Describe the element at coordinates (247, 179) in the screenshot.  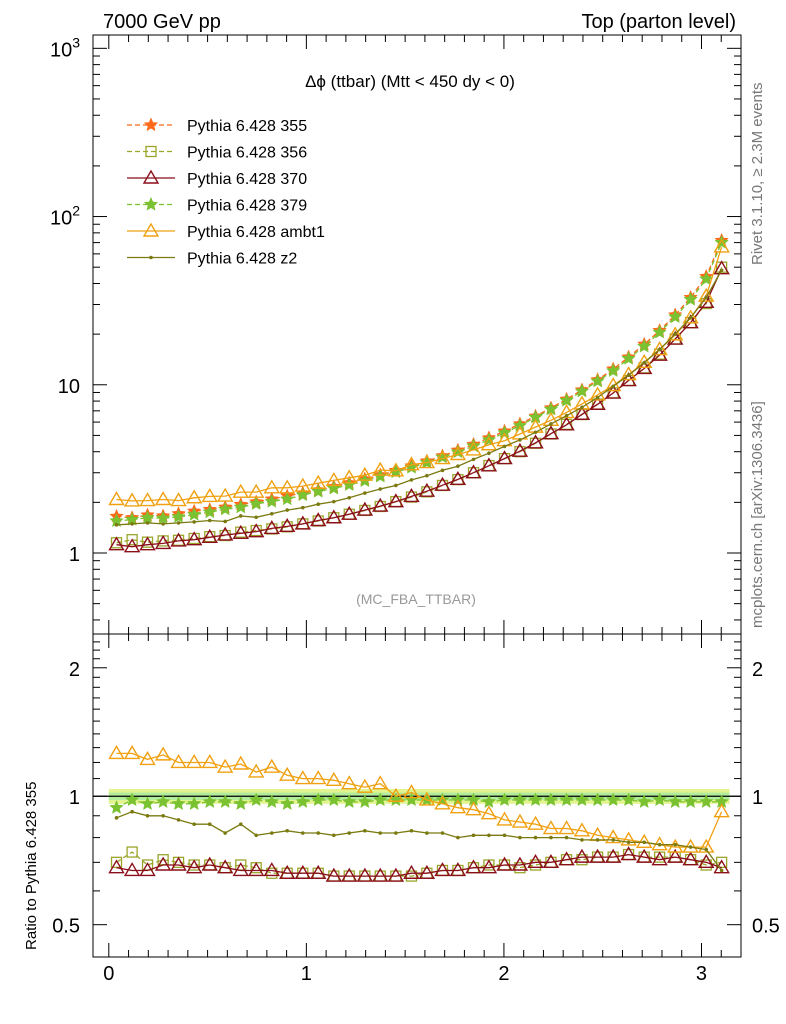
I see `legend-label: Pythia 6.428 370` at that location.